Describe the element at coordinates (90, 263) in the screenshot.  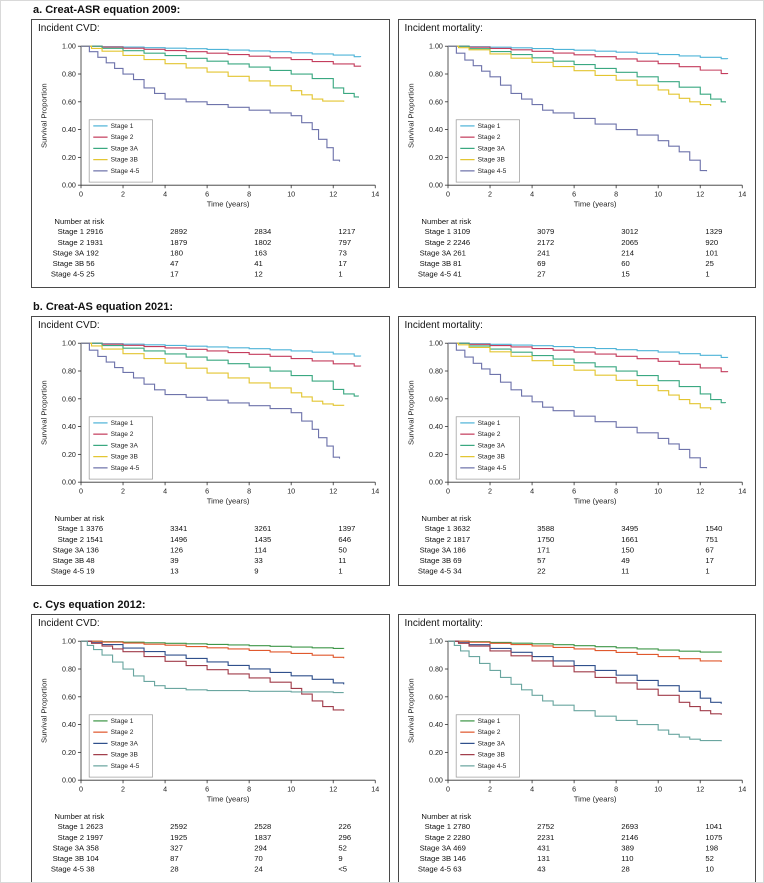
I see `risk-value: 56` at that location.